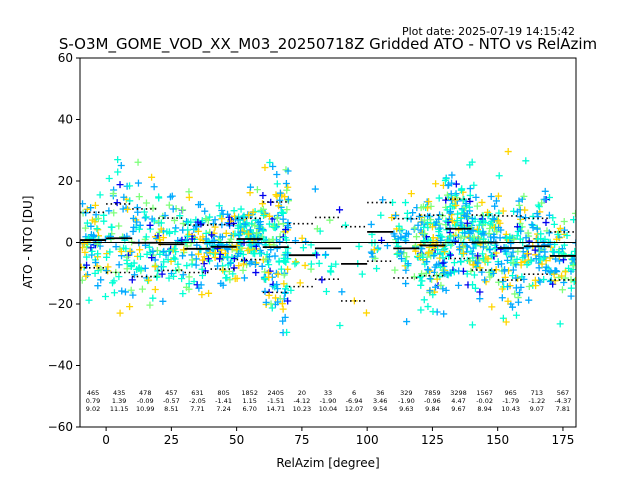  I want to click on bin-std-label: 8.94, so click(484, 409).